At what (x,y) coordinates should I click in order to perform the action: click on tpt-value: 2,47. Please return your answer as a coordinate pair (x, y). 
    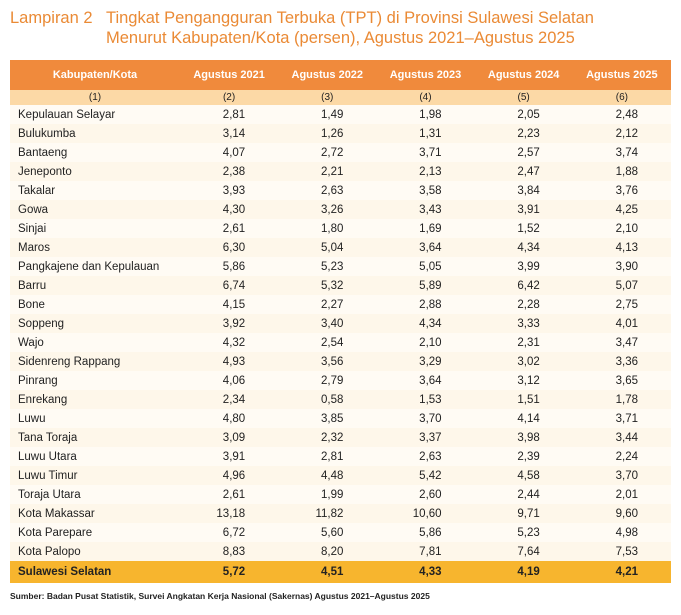
    Looking at the image, I should click on (523, 171).